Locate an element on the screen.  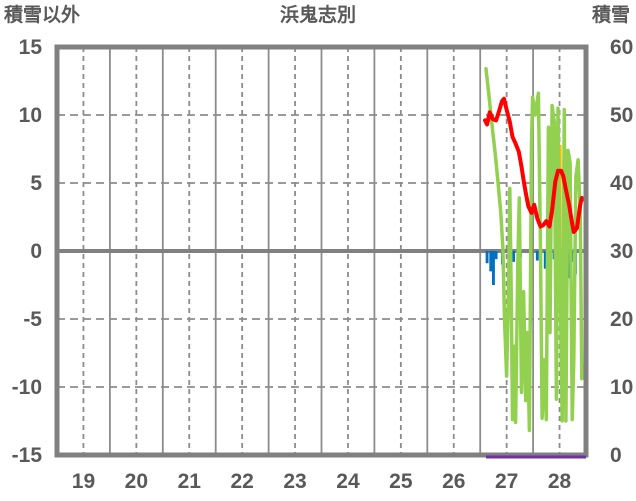
right-axis-tick-label: 0 is located at coordinates (616, 455).